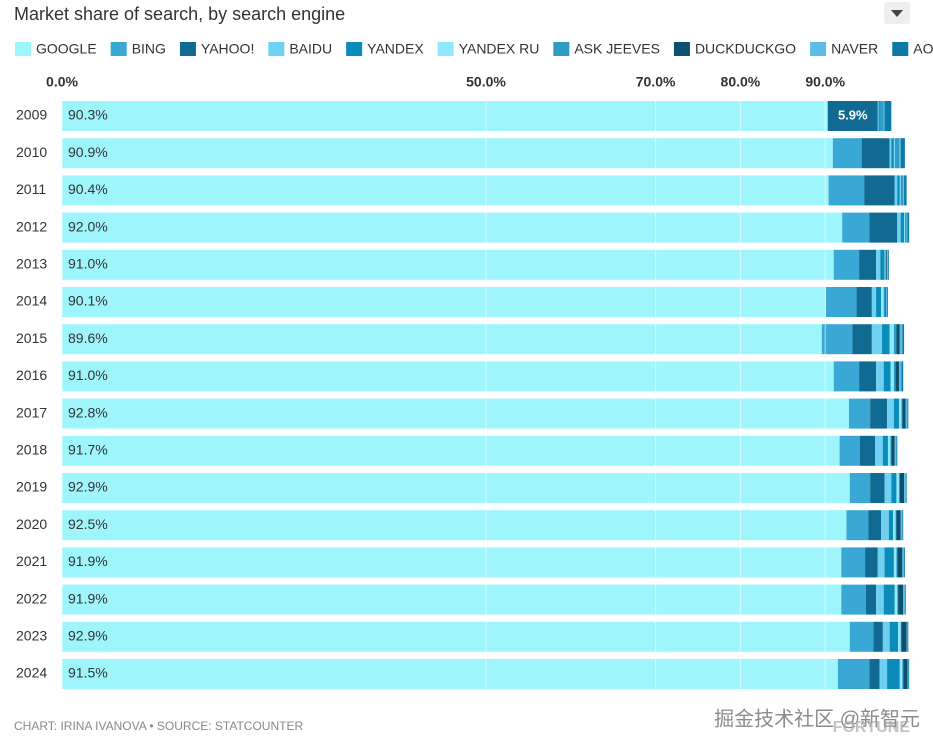  Describe the element at coordinates (31, 673) in the screenshot. I see `y-tick-label: 2024` at that location.